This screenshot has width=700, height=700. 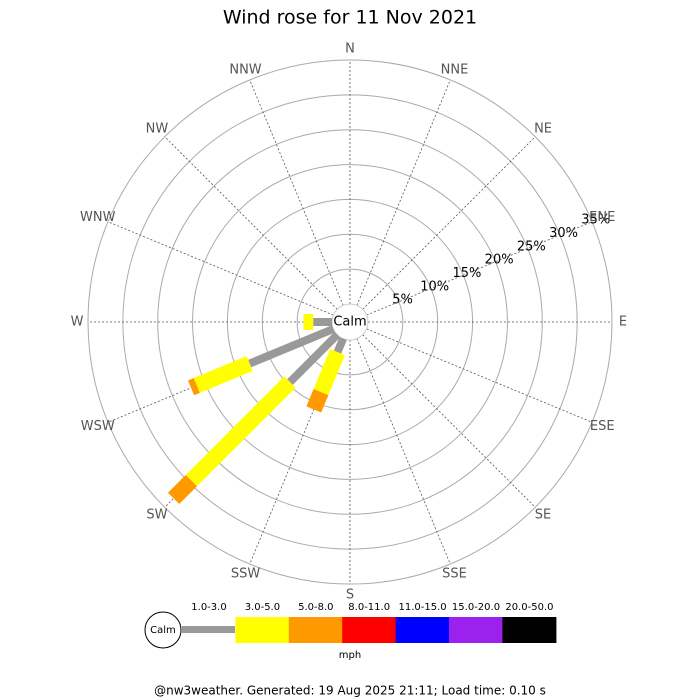 I want to click on direction-label: WNW, so click(x=98, y=217).